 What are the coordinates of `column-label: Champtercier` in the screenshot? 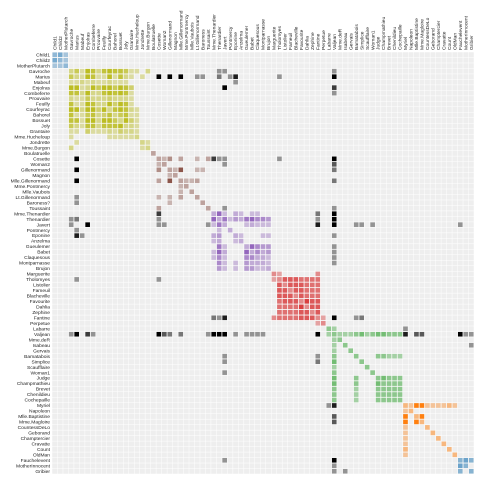 It's located at (439, 35).